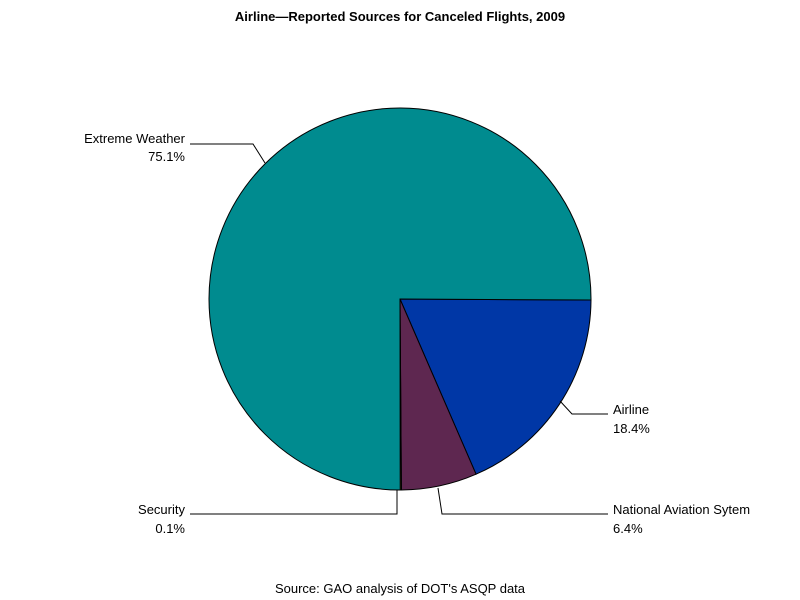 The width and height of the screenshot is (800, 600). What do you see at coordinates (166, 156) in the screenshot?
I see `value-extreme-weather: 75.1%` at bounding box center [166, 156].